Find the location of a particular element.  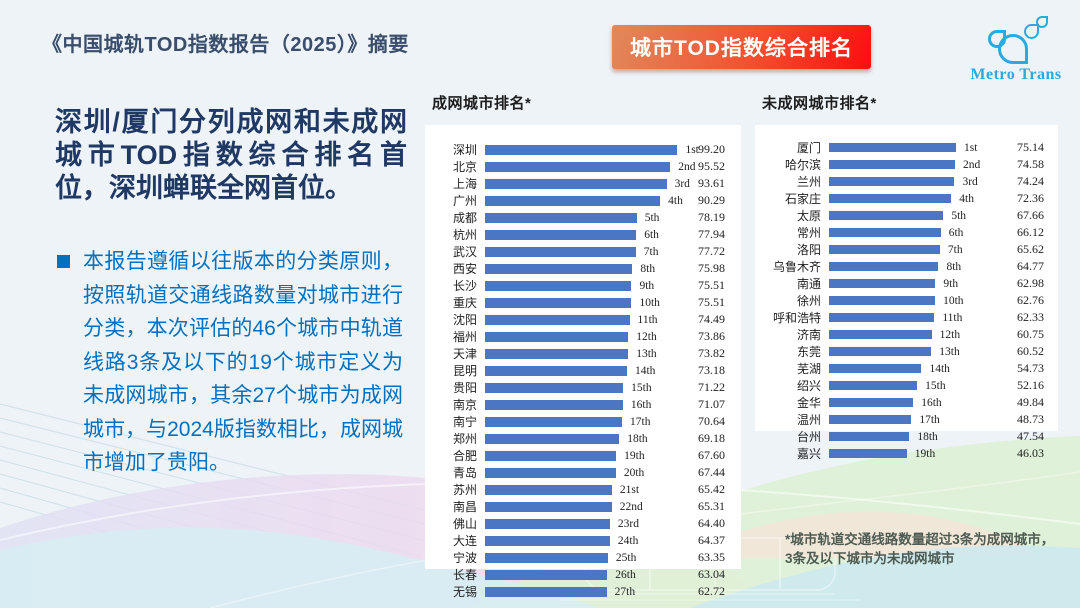

value-label: 70.64 is located at coordinates (711, 421).